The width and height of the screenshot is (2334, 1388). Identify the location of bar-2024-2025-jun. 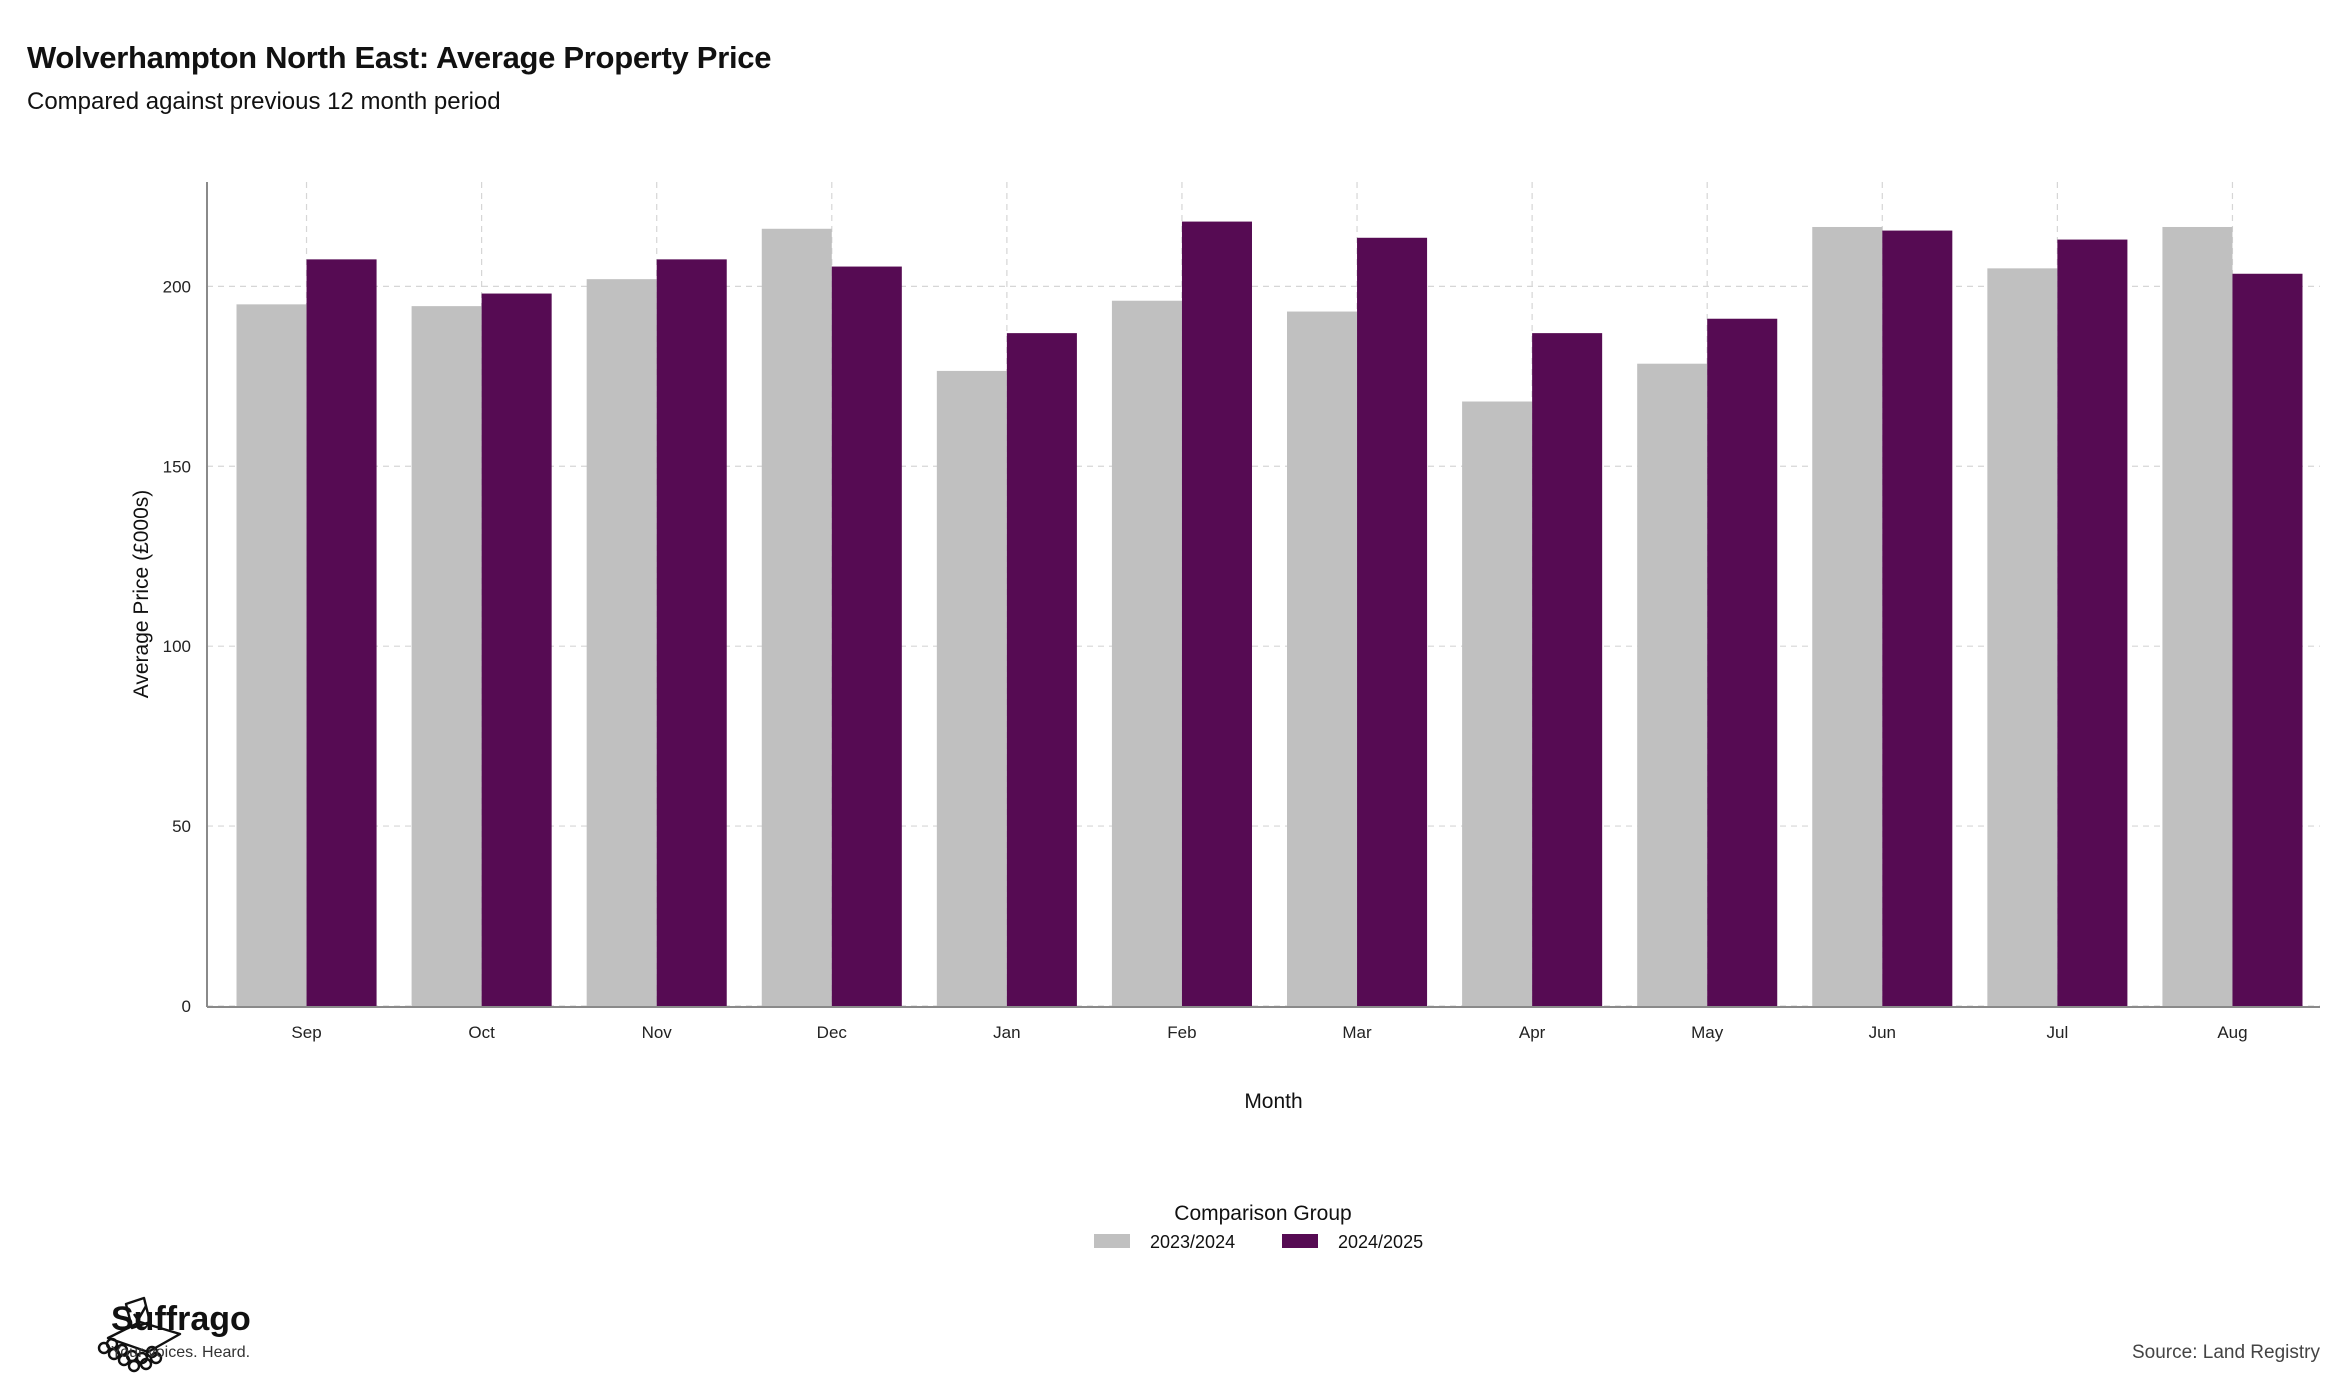
(1917, 618).